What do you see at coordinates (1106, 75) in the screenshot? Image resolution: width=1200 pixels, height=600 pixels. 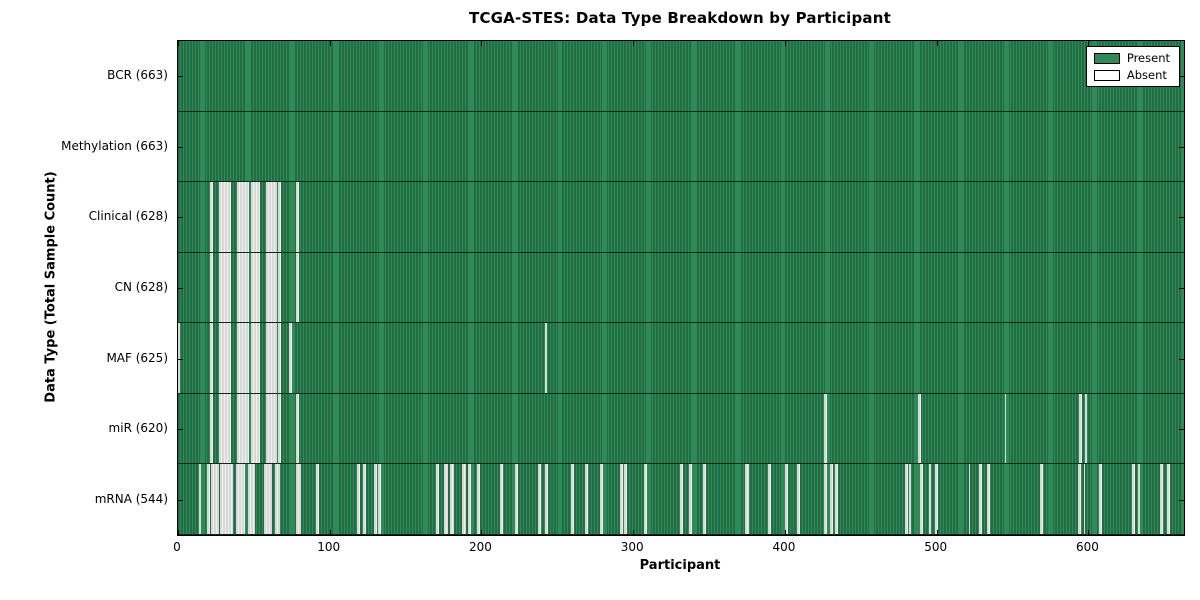 I see `absent-swatch-icon` at bounding box center [1106, 75].